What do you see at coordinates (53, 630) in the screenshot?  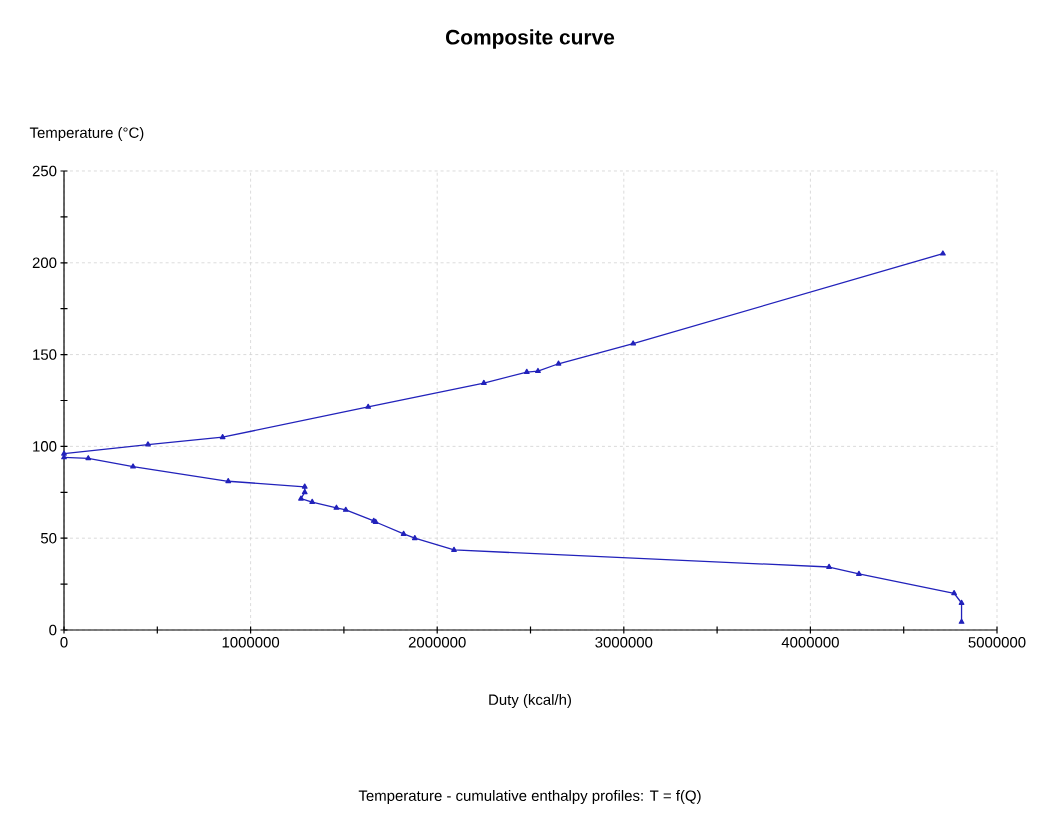 I see `y-tick-label: 0` at bounding box center [53, 630].